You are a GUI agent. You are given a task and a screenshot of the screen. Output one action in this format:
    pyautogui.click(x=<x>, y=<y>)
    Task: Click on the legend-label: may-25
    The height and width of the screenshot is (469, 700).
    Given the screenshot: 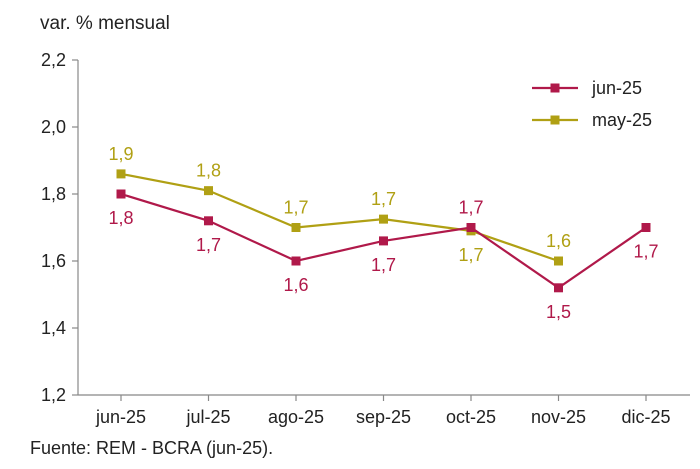 What is the action you would take?
    pyautogui.click(x=622, y=120)
    